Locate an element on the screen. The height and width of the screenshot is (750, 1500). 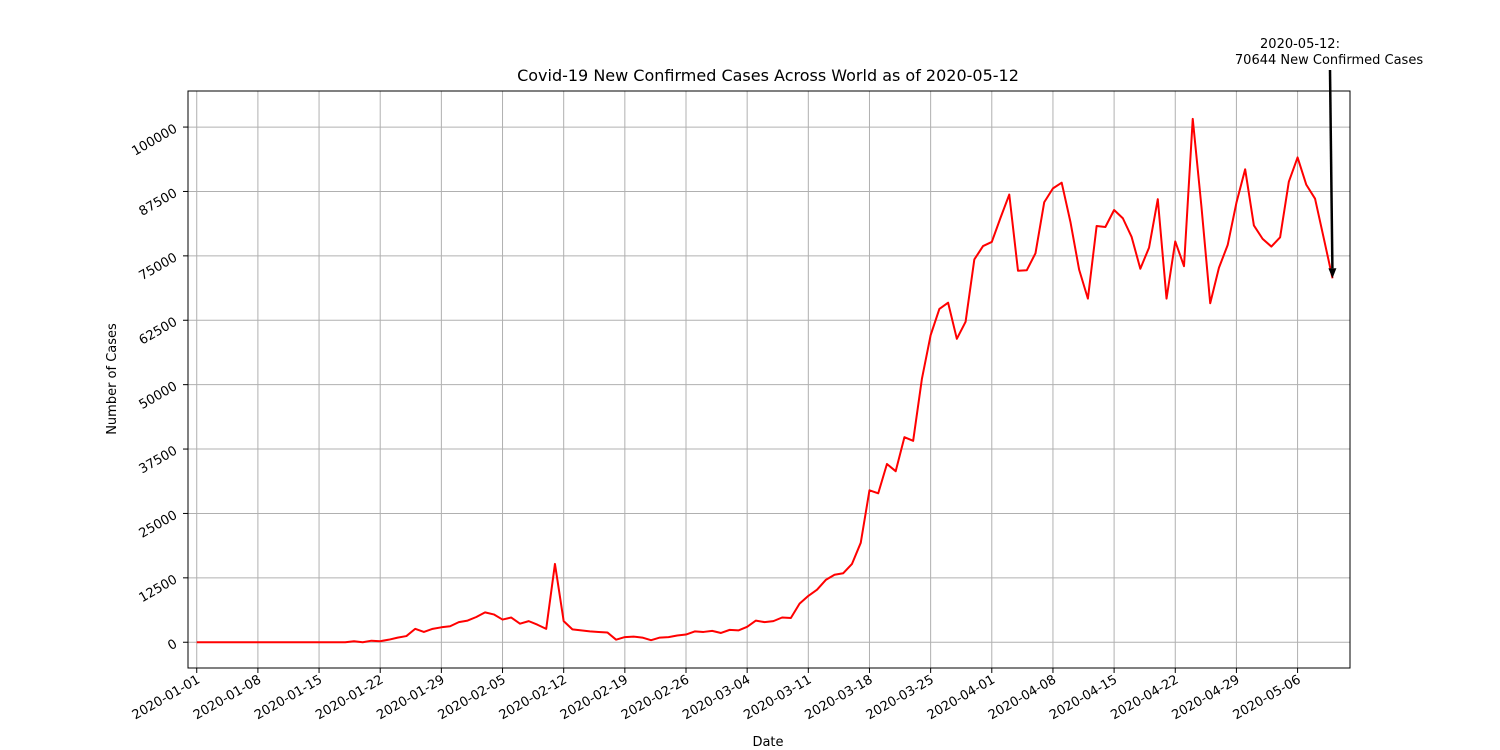
x-tick-label: 2020-02-05 is located at coordinates (472, 697).